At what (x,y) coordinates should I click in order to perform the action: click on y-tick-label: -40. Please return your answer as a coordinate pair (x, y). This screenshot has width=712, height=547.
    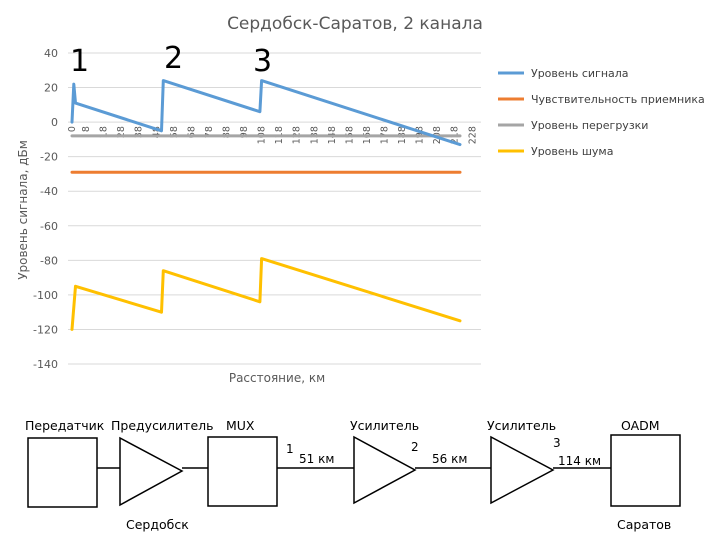
    Looking at the image, I should click on (49, 191).